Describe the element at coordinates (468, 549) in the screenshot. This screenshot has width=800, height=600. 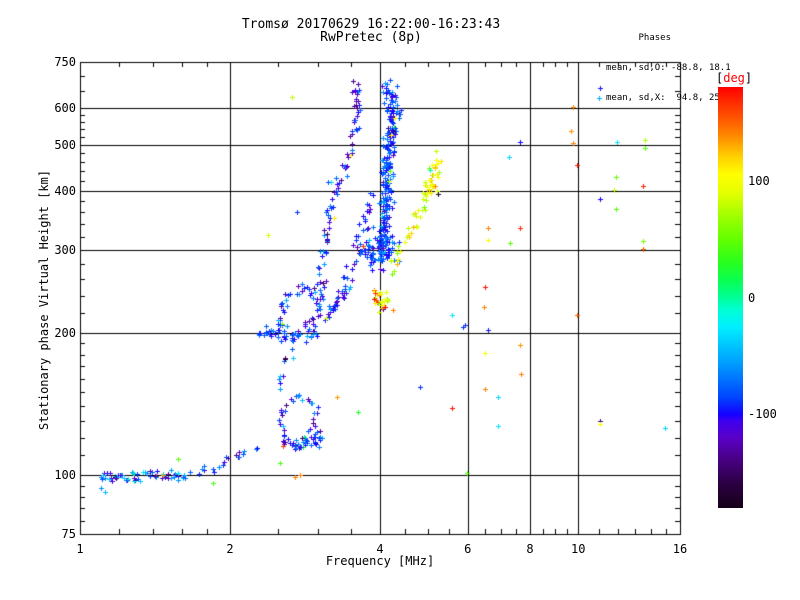
I see `x-tick-label: 6` at that location.